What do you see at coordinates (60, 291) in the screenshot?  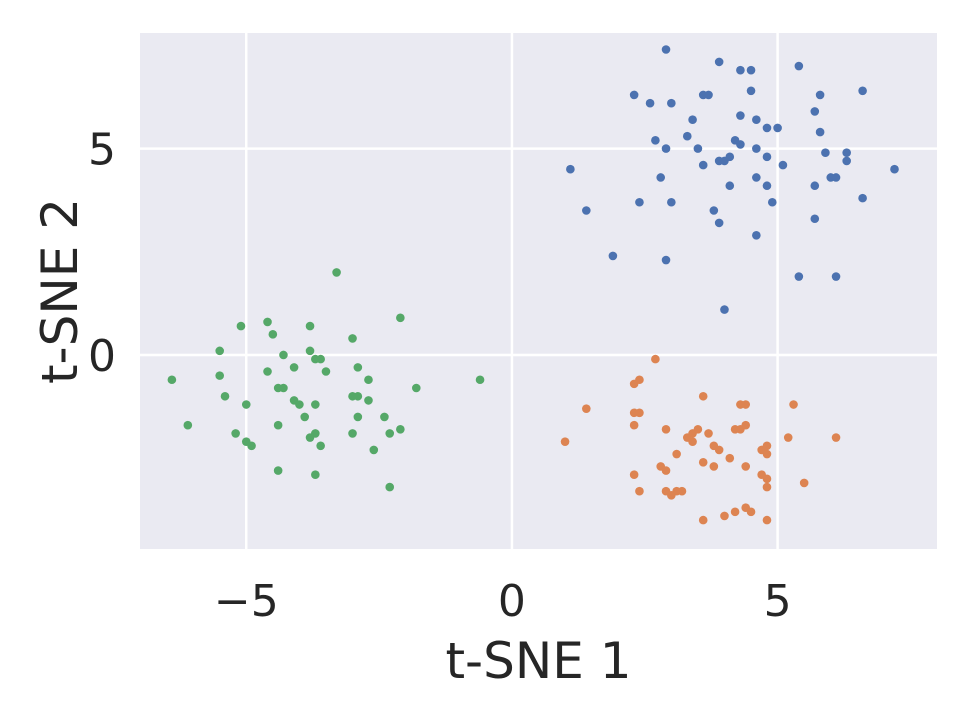 I see `y-axis-label: t-SNE 2` at bounding box center [60, 291].